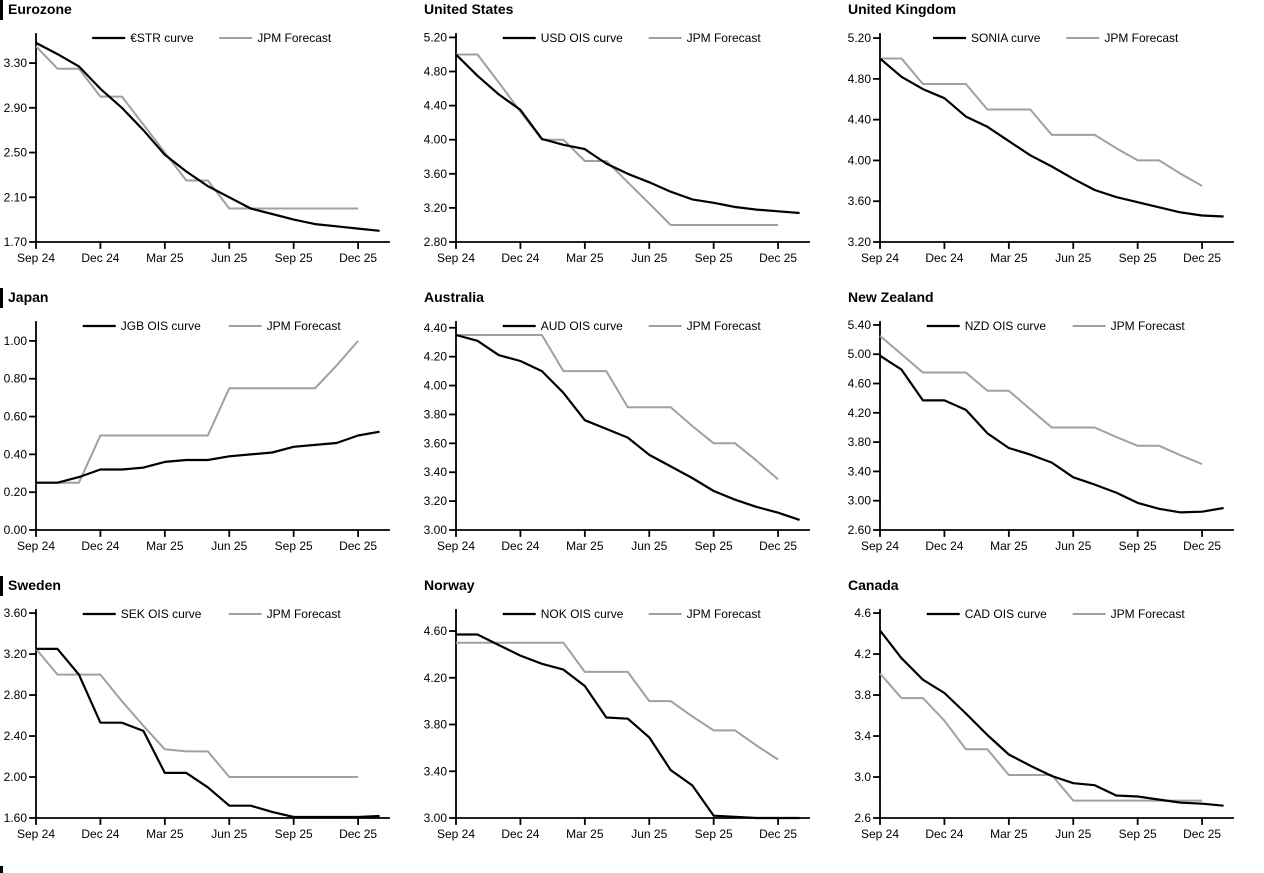  I want to click on legend-label: SONIA curve, so click(1006, 38).